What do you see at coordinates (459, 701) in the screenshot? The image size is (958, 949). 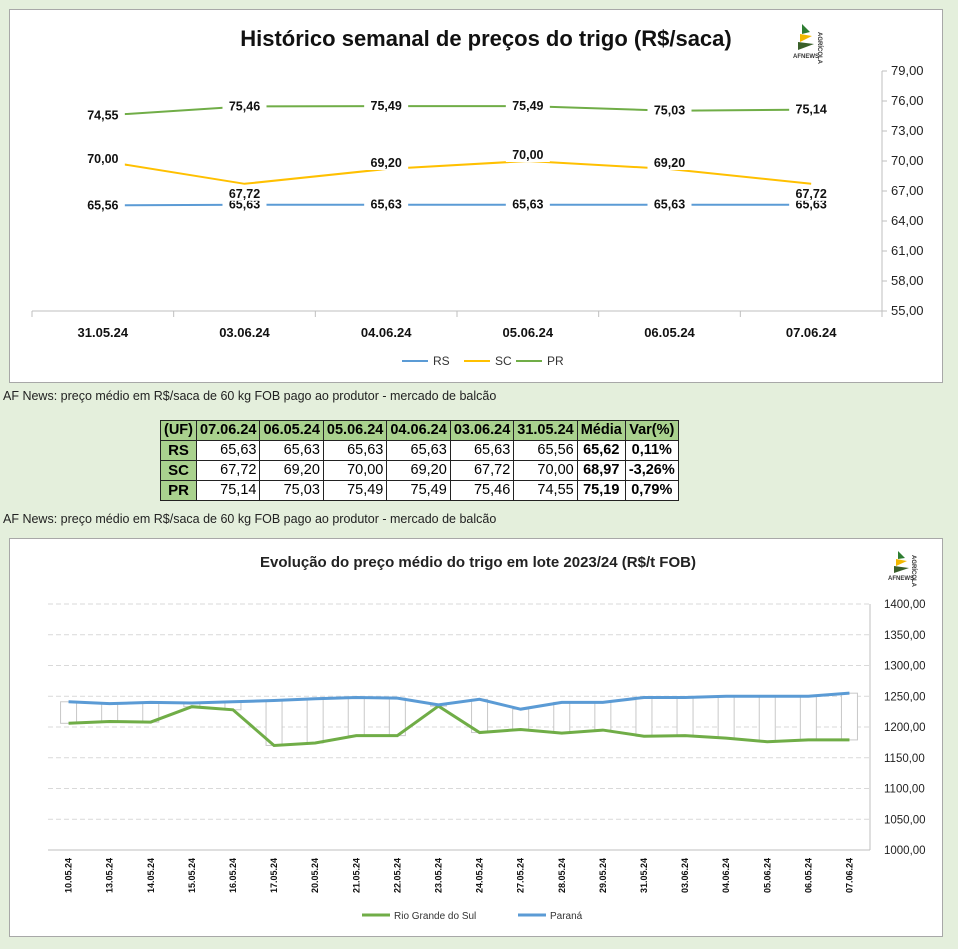 I see `chart2-series-line` at bounding box center [459, 701].